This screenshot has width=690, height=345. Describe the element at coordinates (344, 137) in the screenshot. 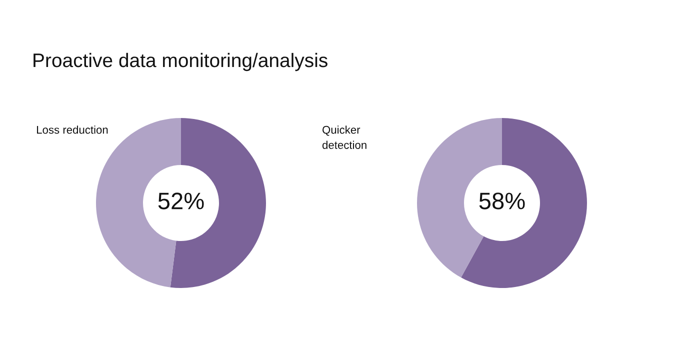

I see `text: Quicker detection` at that location.